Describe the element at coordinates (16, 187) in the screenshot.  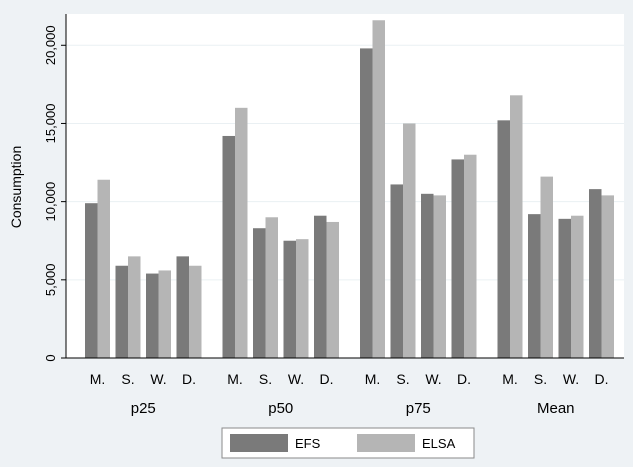
I see `y-axis-label: Consumption` at that location.